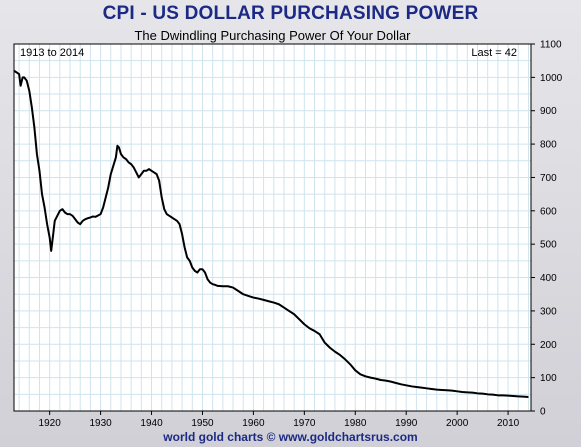 Image resolution: width=581 pixels, height=447 pixels. Describe the element at coordinates (548, 178) in the screenshot. I see `y-tick-label: 700` at that location.